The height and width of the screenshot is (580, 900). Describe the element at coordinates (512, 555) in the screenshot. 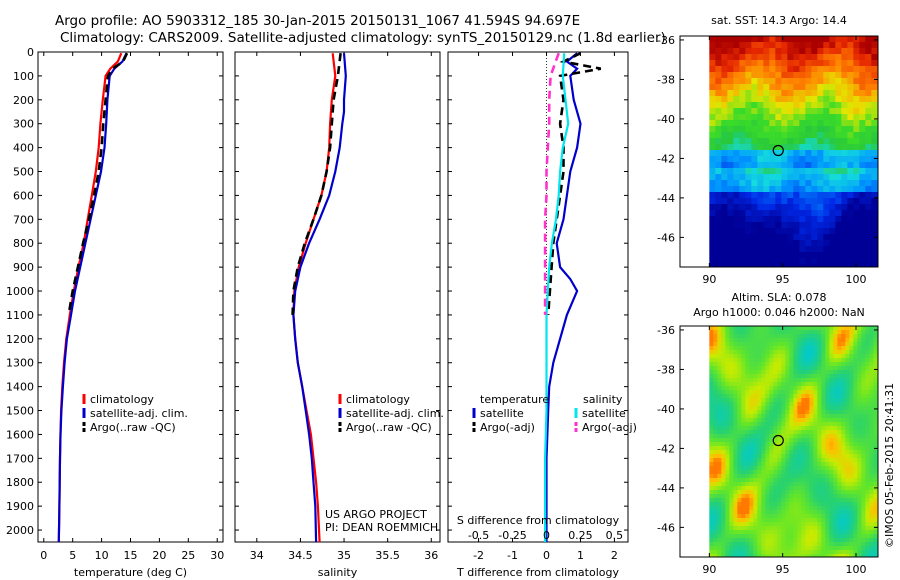

I see `difference-xtick-label: -1` at that location.